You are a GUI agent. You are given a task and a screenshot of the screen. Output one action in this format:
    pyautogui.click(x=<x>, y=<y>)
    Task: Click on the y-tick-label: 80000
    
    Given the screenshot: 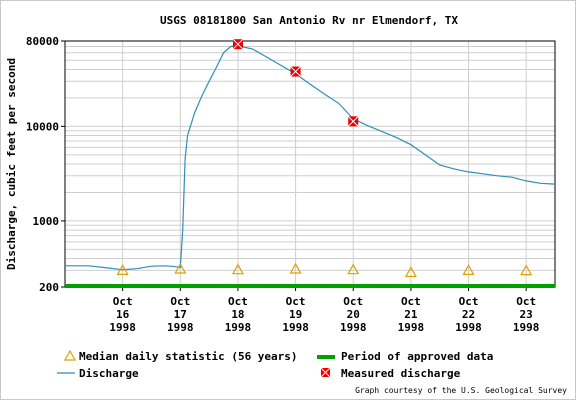 What is the action you would take?
    pyautogui.click(x=42, y=41)
    